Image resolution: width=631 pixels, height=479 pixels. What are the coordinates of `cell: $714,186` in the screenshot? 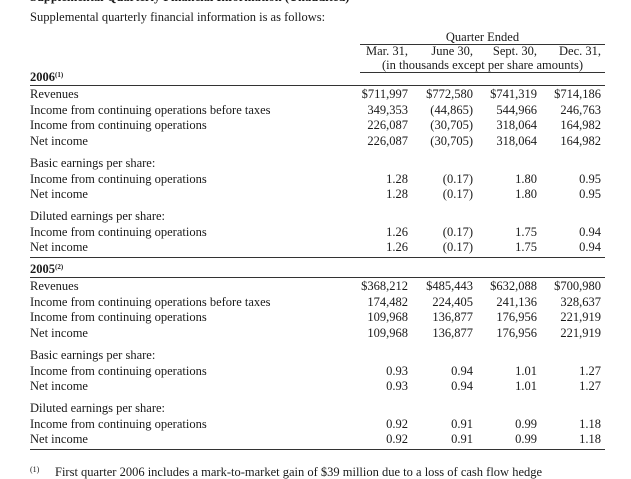 It's located at (577, 94).